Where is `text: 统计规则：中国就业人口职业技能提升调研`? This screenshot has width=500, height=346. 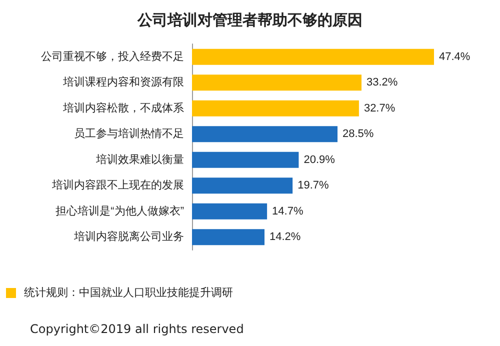 text: 统计规则：中国就业人口职业技能提升调研 is located at coordinates (128, 292).